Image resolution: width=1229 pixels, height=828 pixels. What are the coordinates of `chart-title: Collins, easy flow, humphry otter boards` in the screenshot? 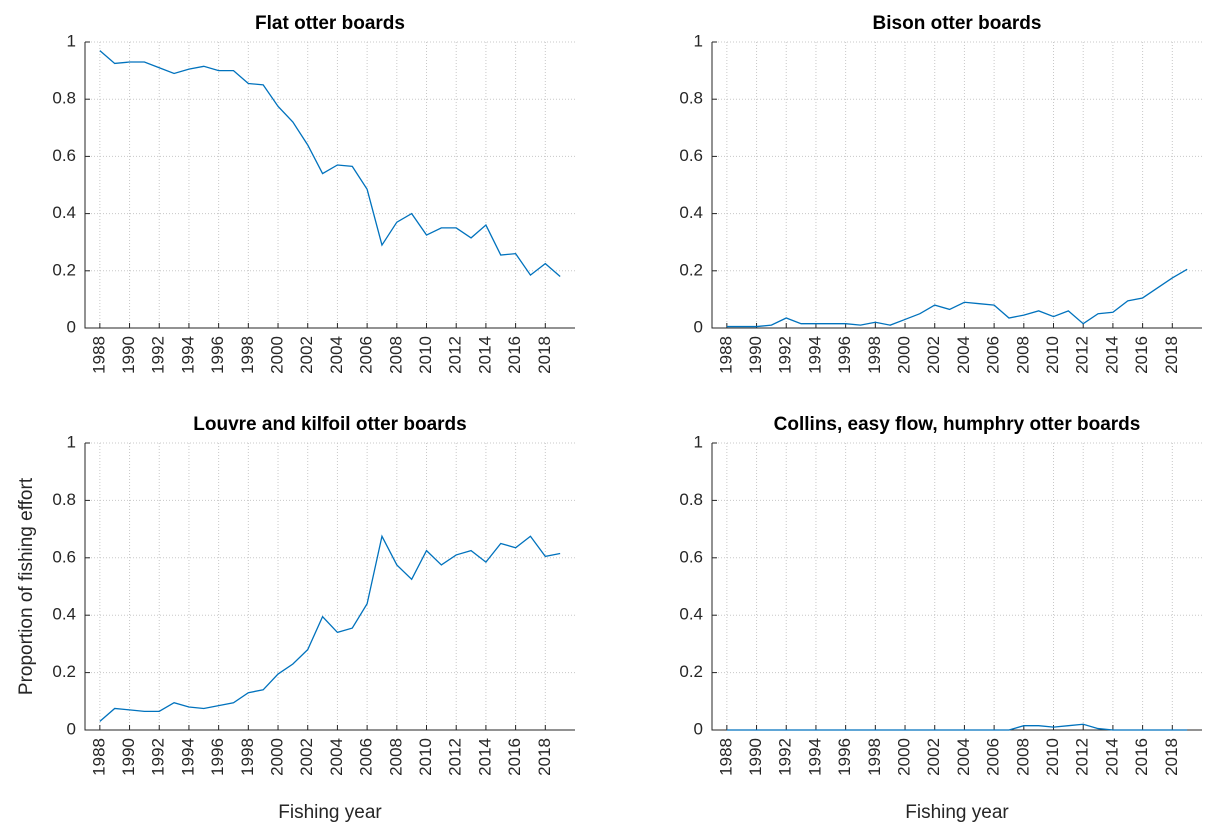 It's located at (957, 424).